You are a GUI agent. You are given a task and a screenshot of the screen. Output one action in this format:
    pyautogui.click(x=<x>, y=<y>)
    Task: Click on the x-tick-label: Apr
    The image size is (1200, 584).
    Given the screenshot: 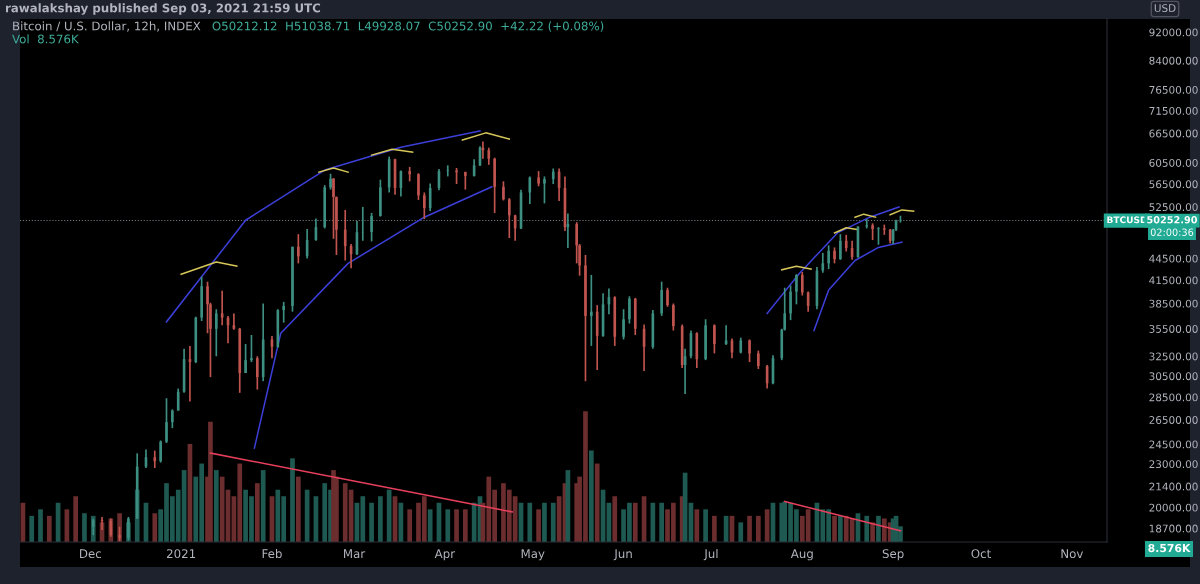 What is the action you would take?
    pyautogui.click(x=445, y=555)
    